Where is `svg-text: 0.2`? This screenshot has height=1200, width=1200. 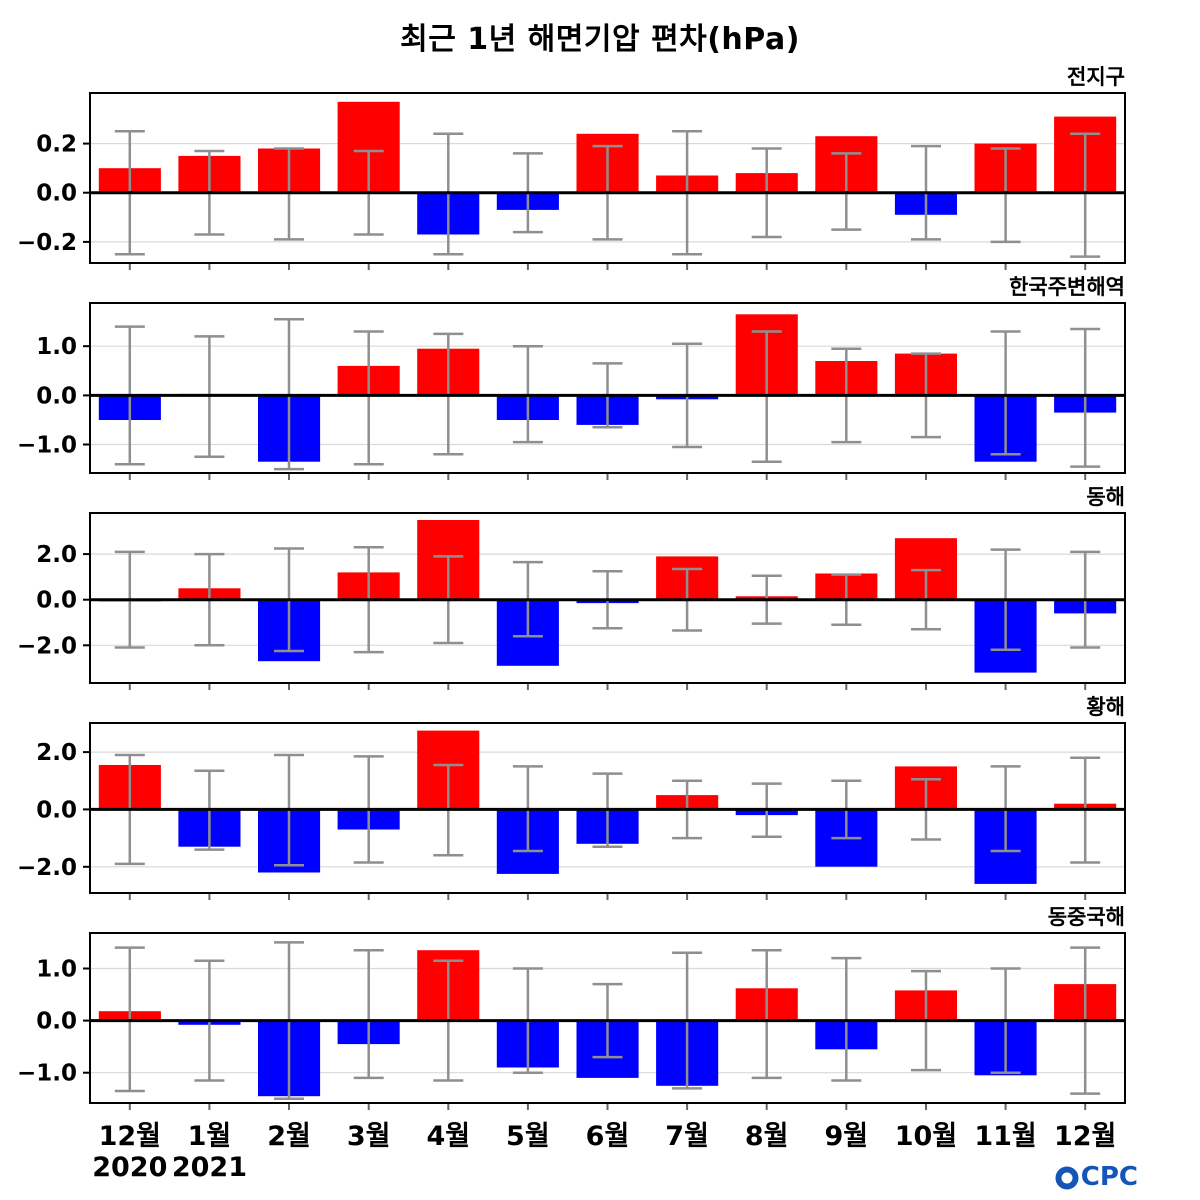 svg-text: 0.2 is located at coordinates (56, 145).